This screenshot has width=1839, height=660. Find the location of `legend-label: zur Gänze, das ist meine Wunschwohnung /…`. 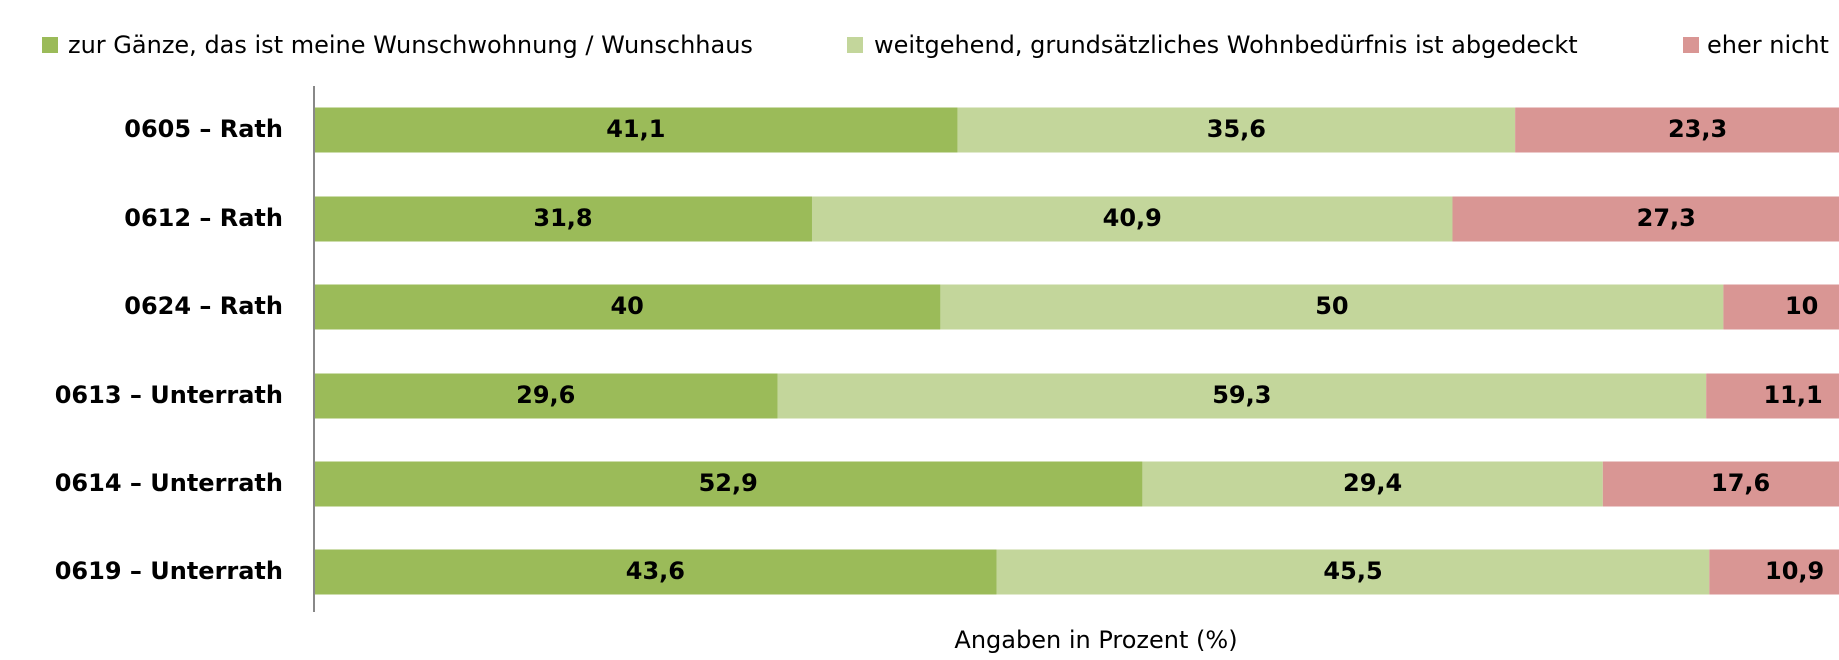

legend-label: zur Gänze, das ist meine Wunschwohnung /… is located at coordinates (410, 45).